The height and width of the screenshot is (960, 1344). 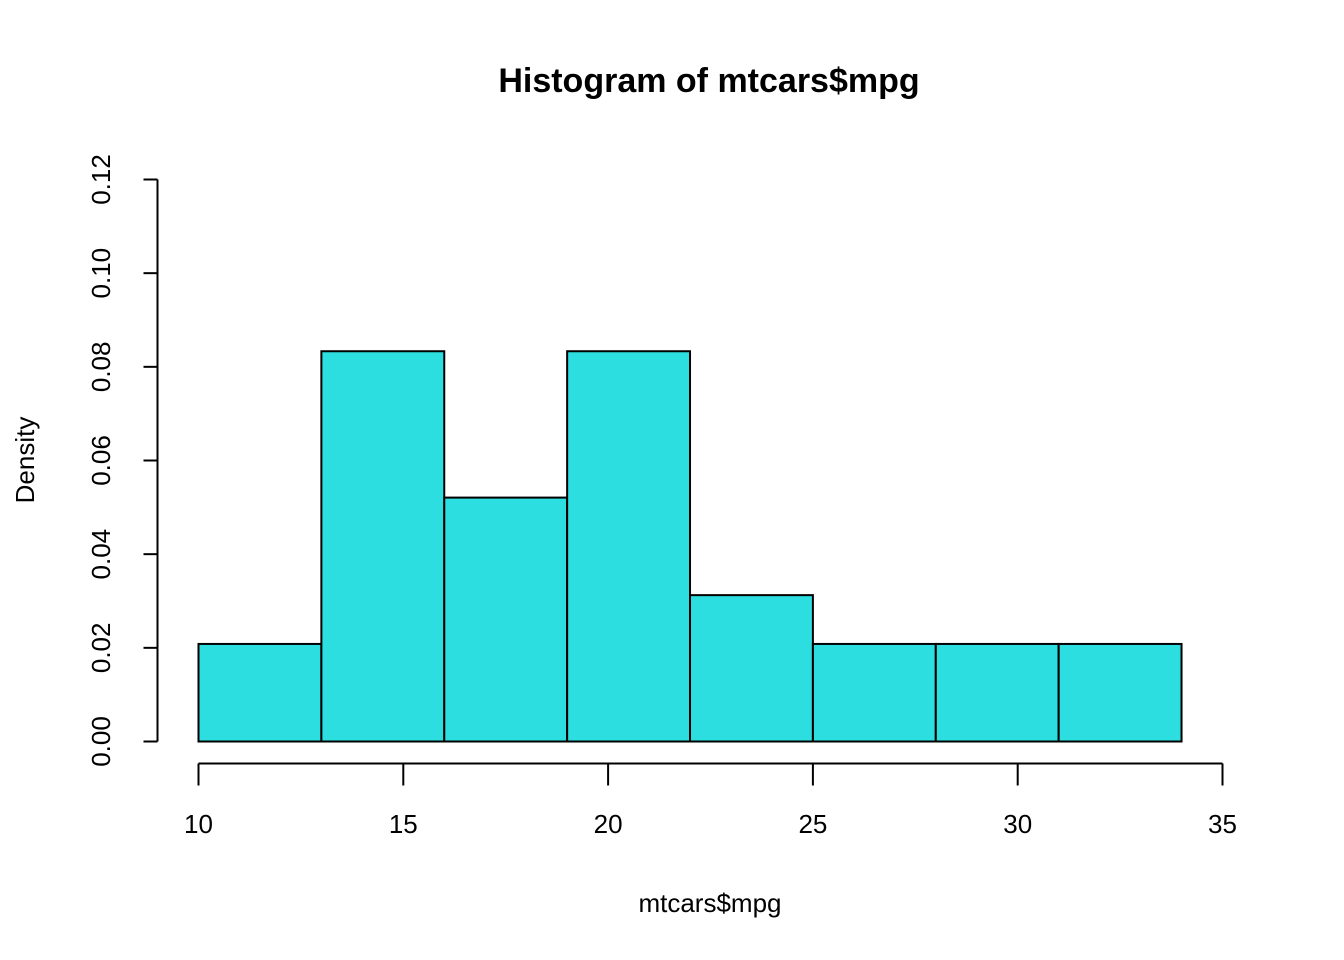 I want to click on chart-title: Histogram of mtcars$mpg, so click(x=708, y=81).